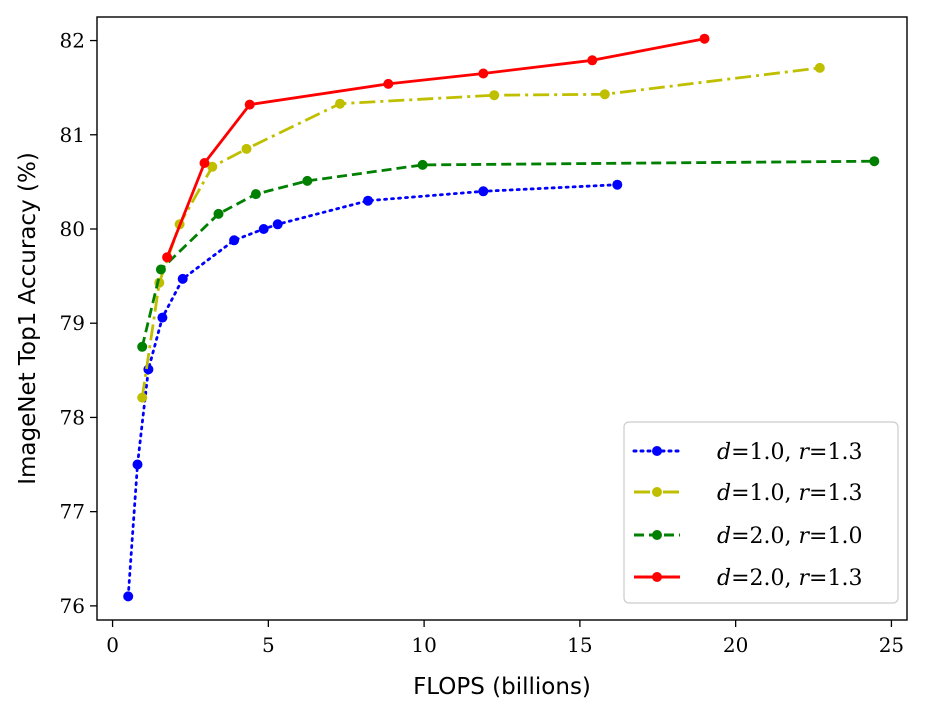  Describe the element at coordinates (502, 687) in the screenshot. I see `x-axis-label: FLOPS (billions)` at that location.